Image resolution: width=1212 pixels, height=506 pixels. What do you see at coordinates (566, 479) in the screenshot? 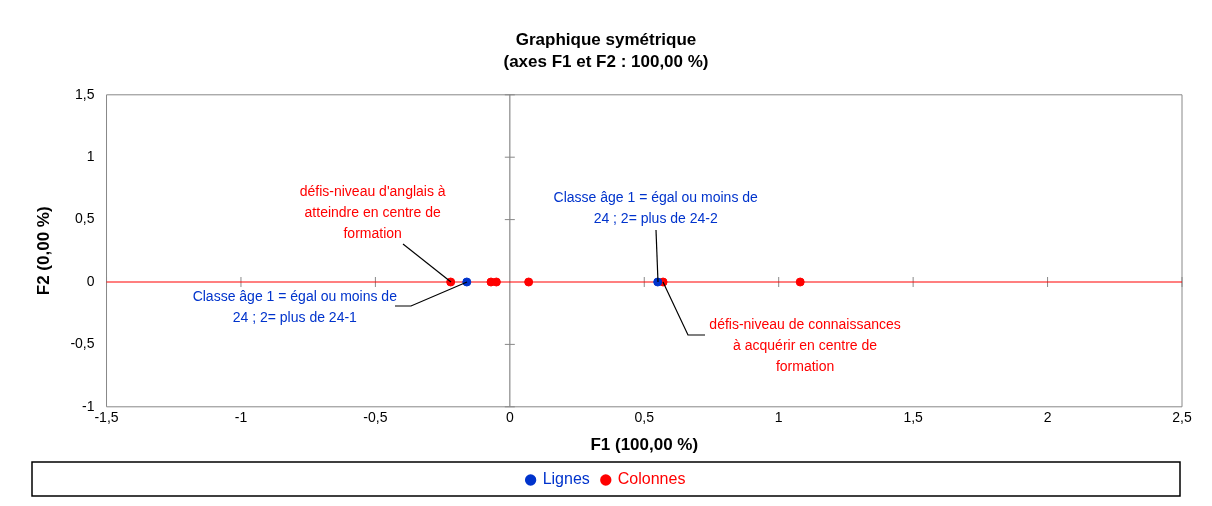
I see `legend-label: Lignes` at bounding box center [566, 479].